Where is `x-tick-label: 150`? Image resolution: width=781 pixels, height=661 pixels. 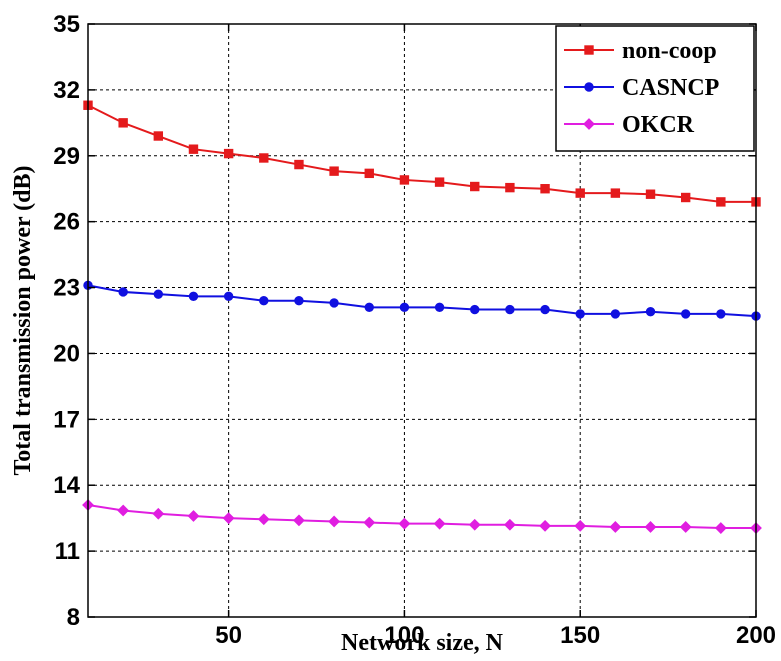
x-tick-label: 150 is located at coordinates (580, 635).